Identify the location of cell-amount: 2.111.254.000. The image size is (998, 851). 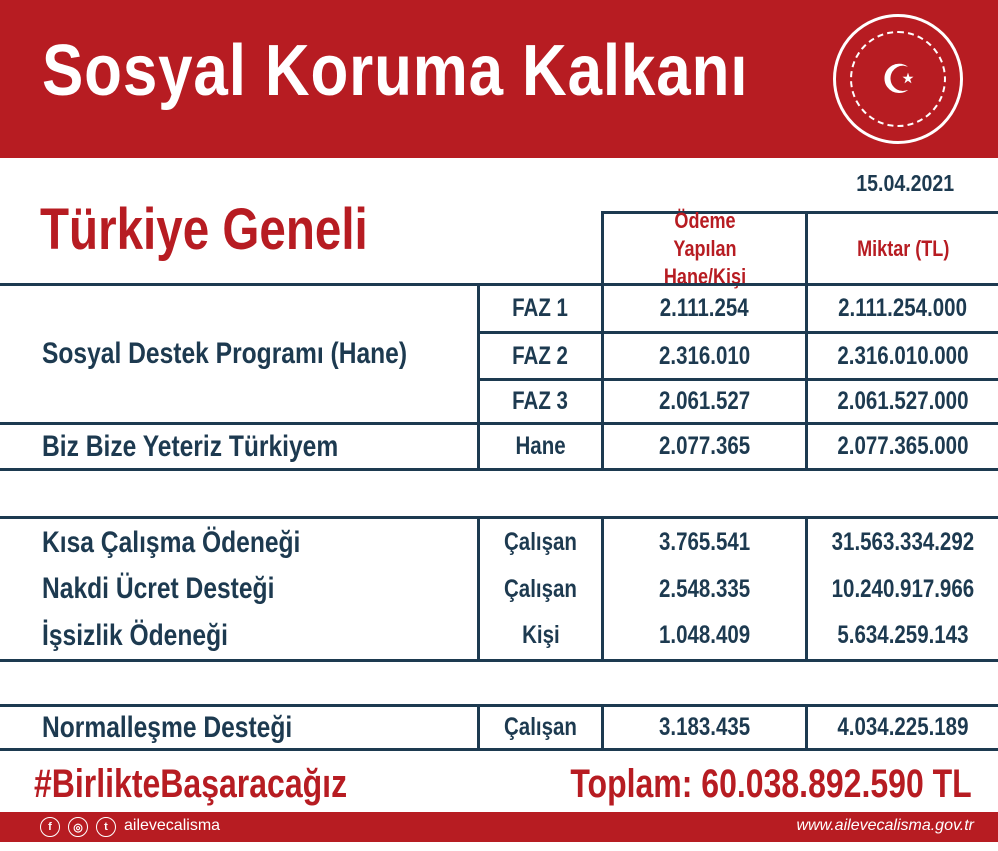
(903, 308).